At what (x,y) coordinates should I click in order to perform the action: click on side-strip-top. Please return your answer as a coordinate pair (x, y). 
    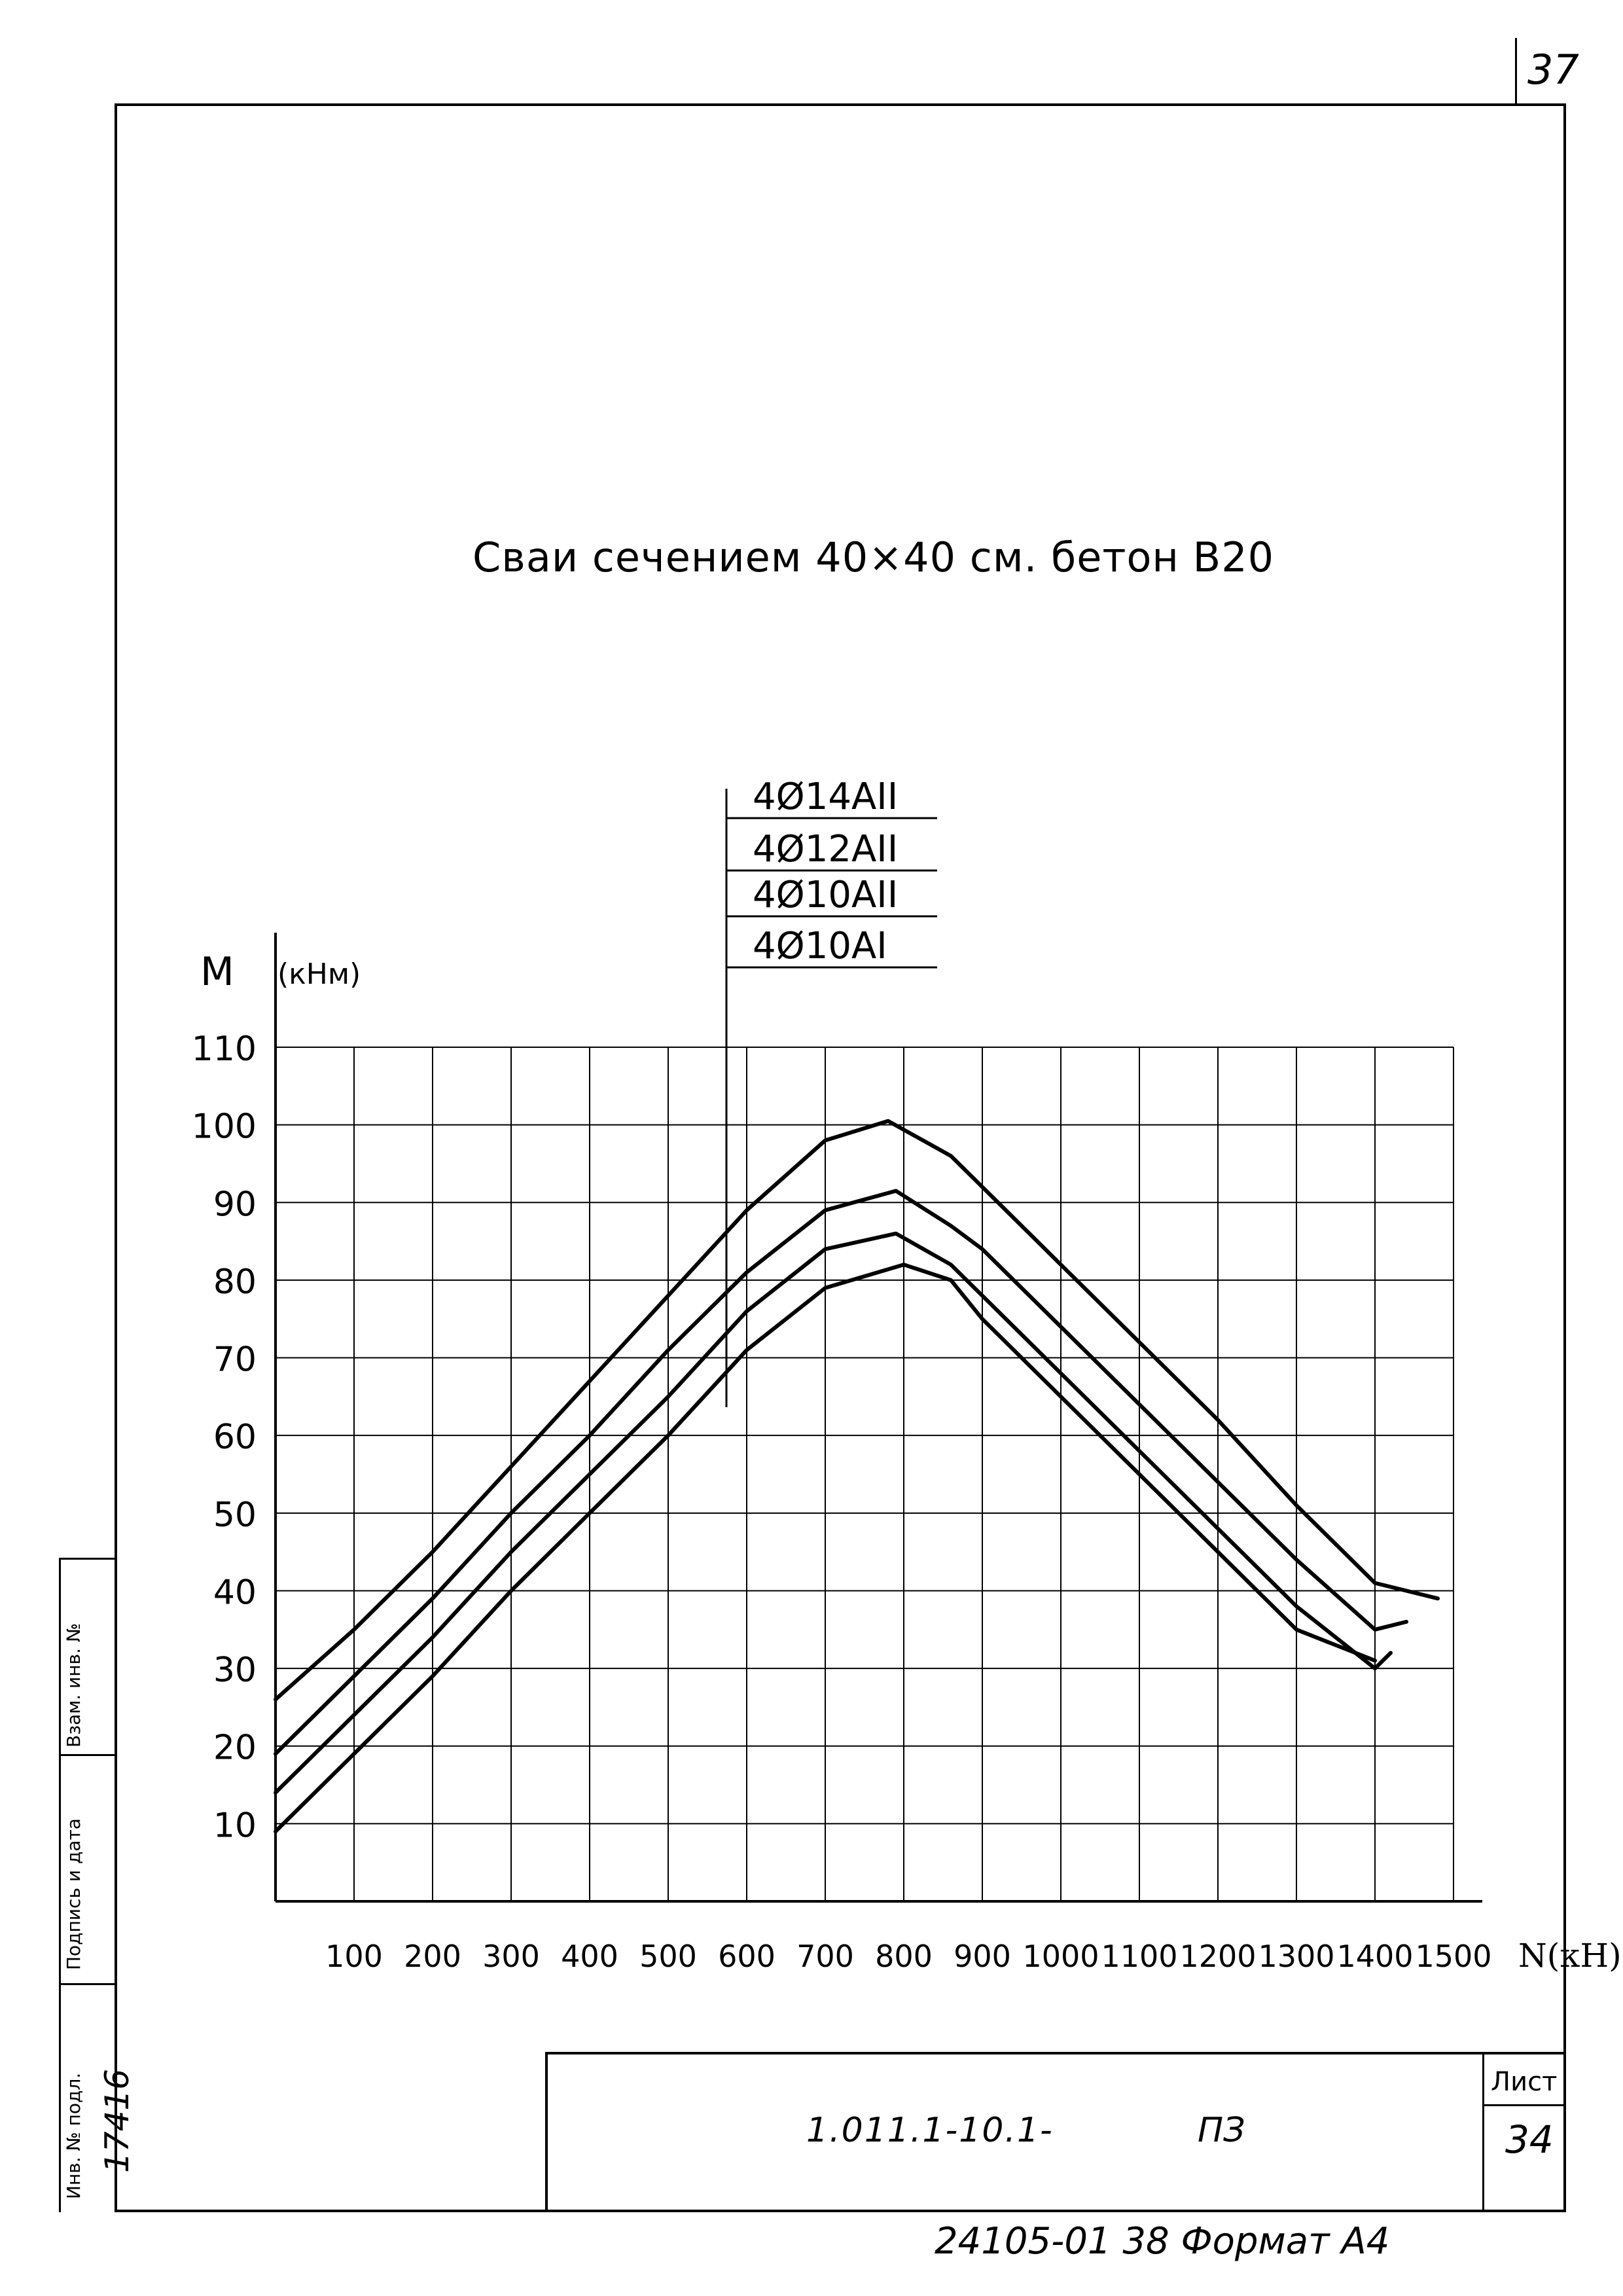
    Looking at the image, I should click on (87, 1559).